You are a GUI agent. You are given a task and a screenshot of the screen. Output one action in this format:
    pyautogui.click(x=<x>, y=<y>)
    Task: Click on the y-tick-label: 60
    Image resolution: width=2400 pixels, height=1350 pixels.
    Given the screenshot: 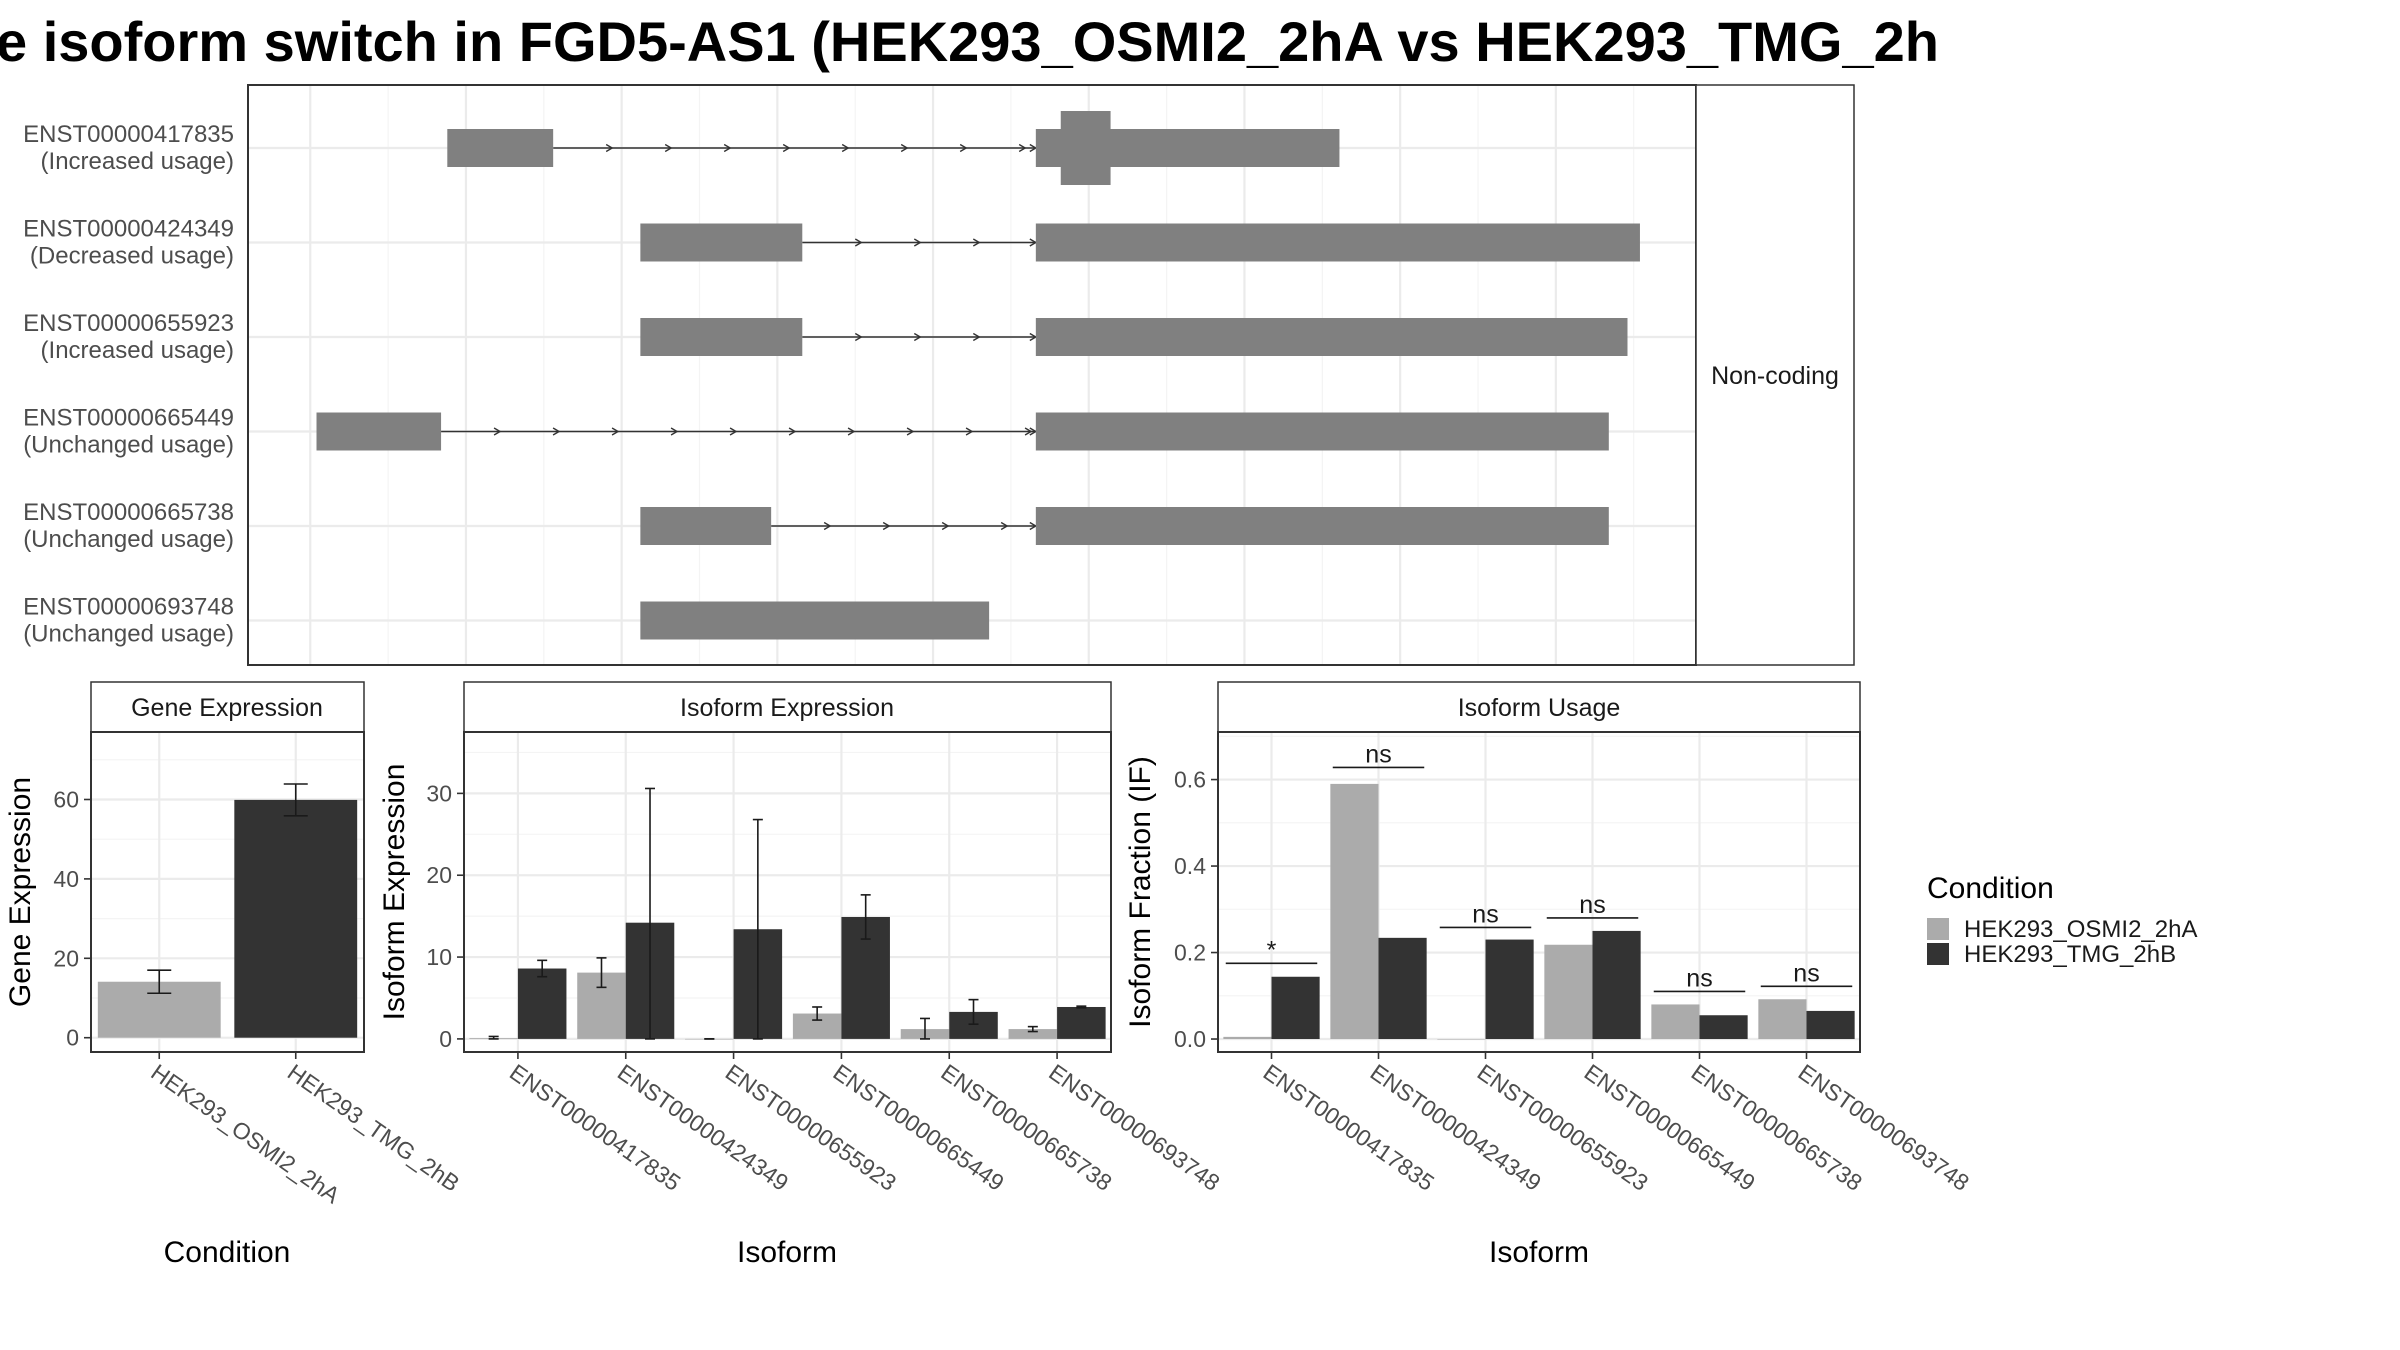 What is the action you would take?
    pyautogui.click(x=66, y=799)
    